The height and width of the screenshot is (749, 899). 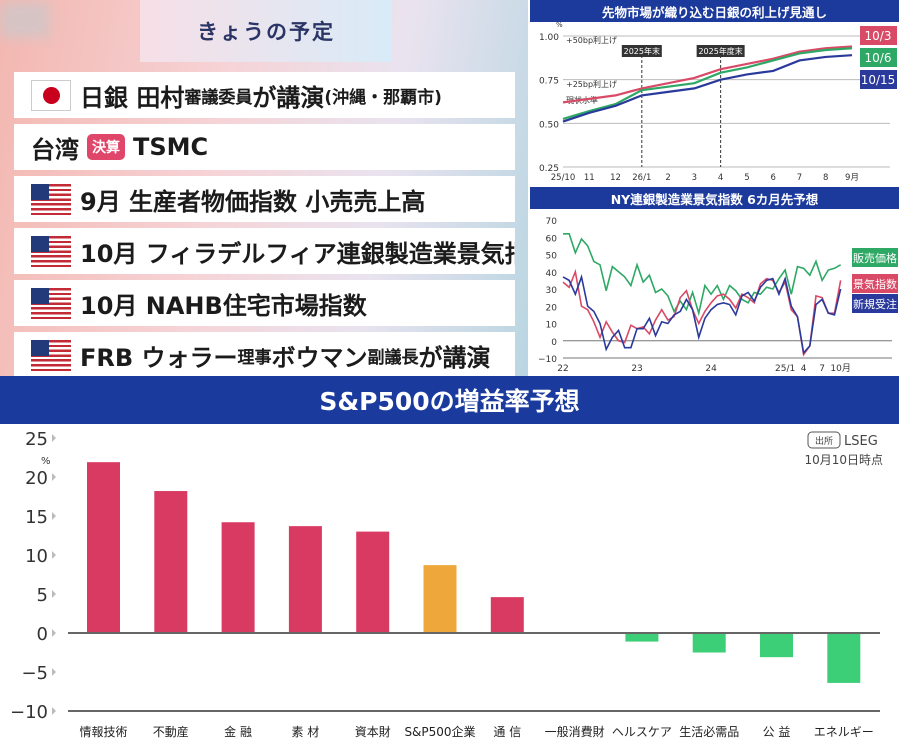 I want to click on schedule-text: TSMC, so click(x=171, y=147).